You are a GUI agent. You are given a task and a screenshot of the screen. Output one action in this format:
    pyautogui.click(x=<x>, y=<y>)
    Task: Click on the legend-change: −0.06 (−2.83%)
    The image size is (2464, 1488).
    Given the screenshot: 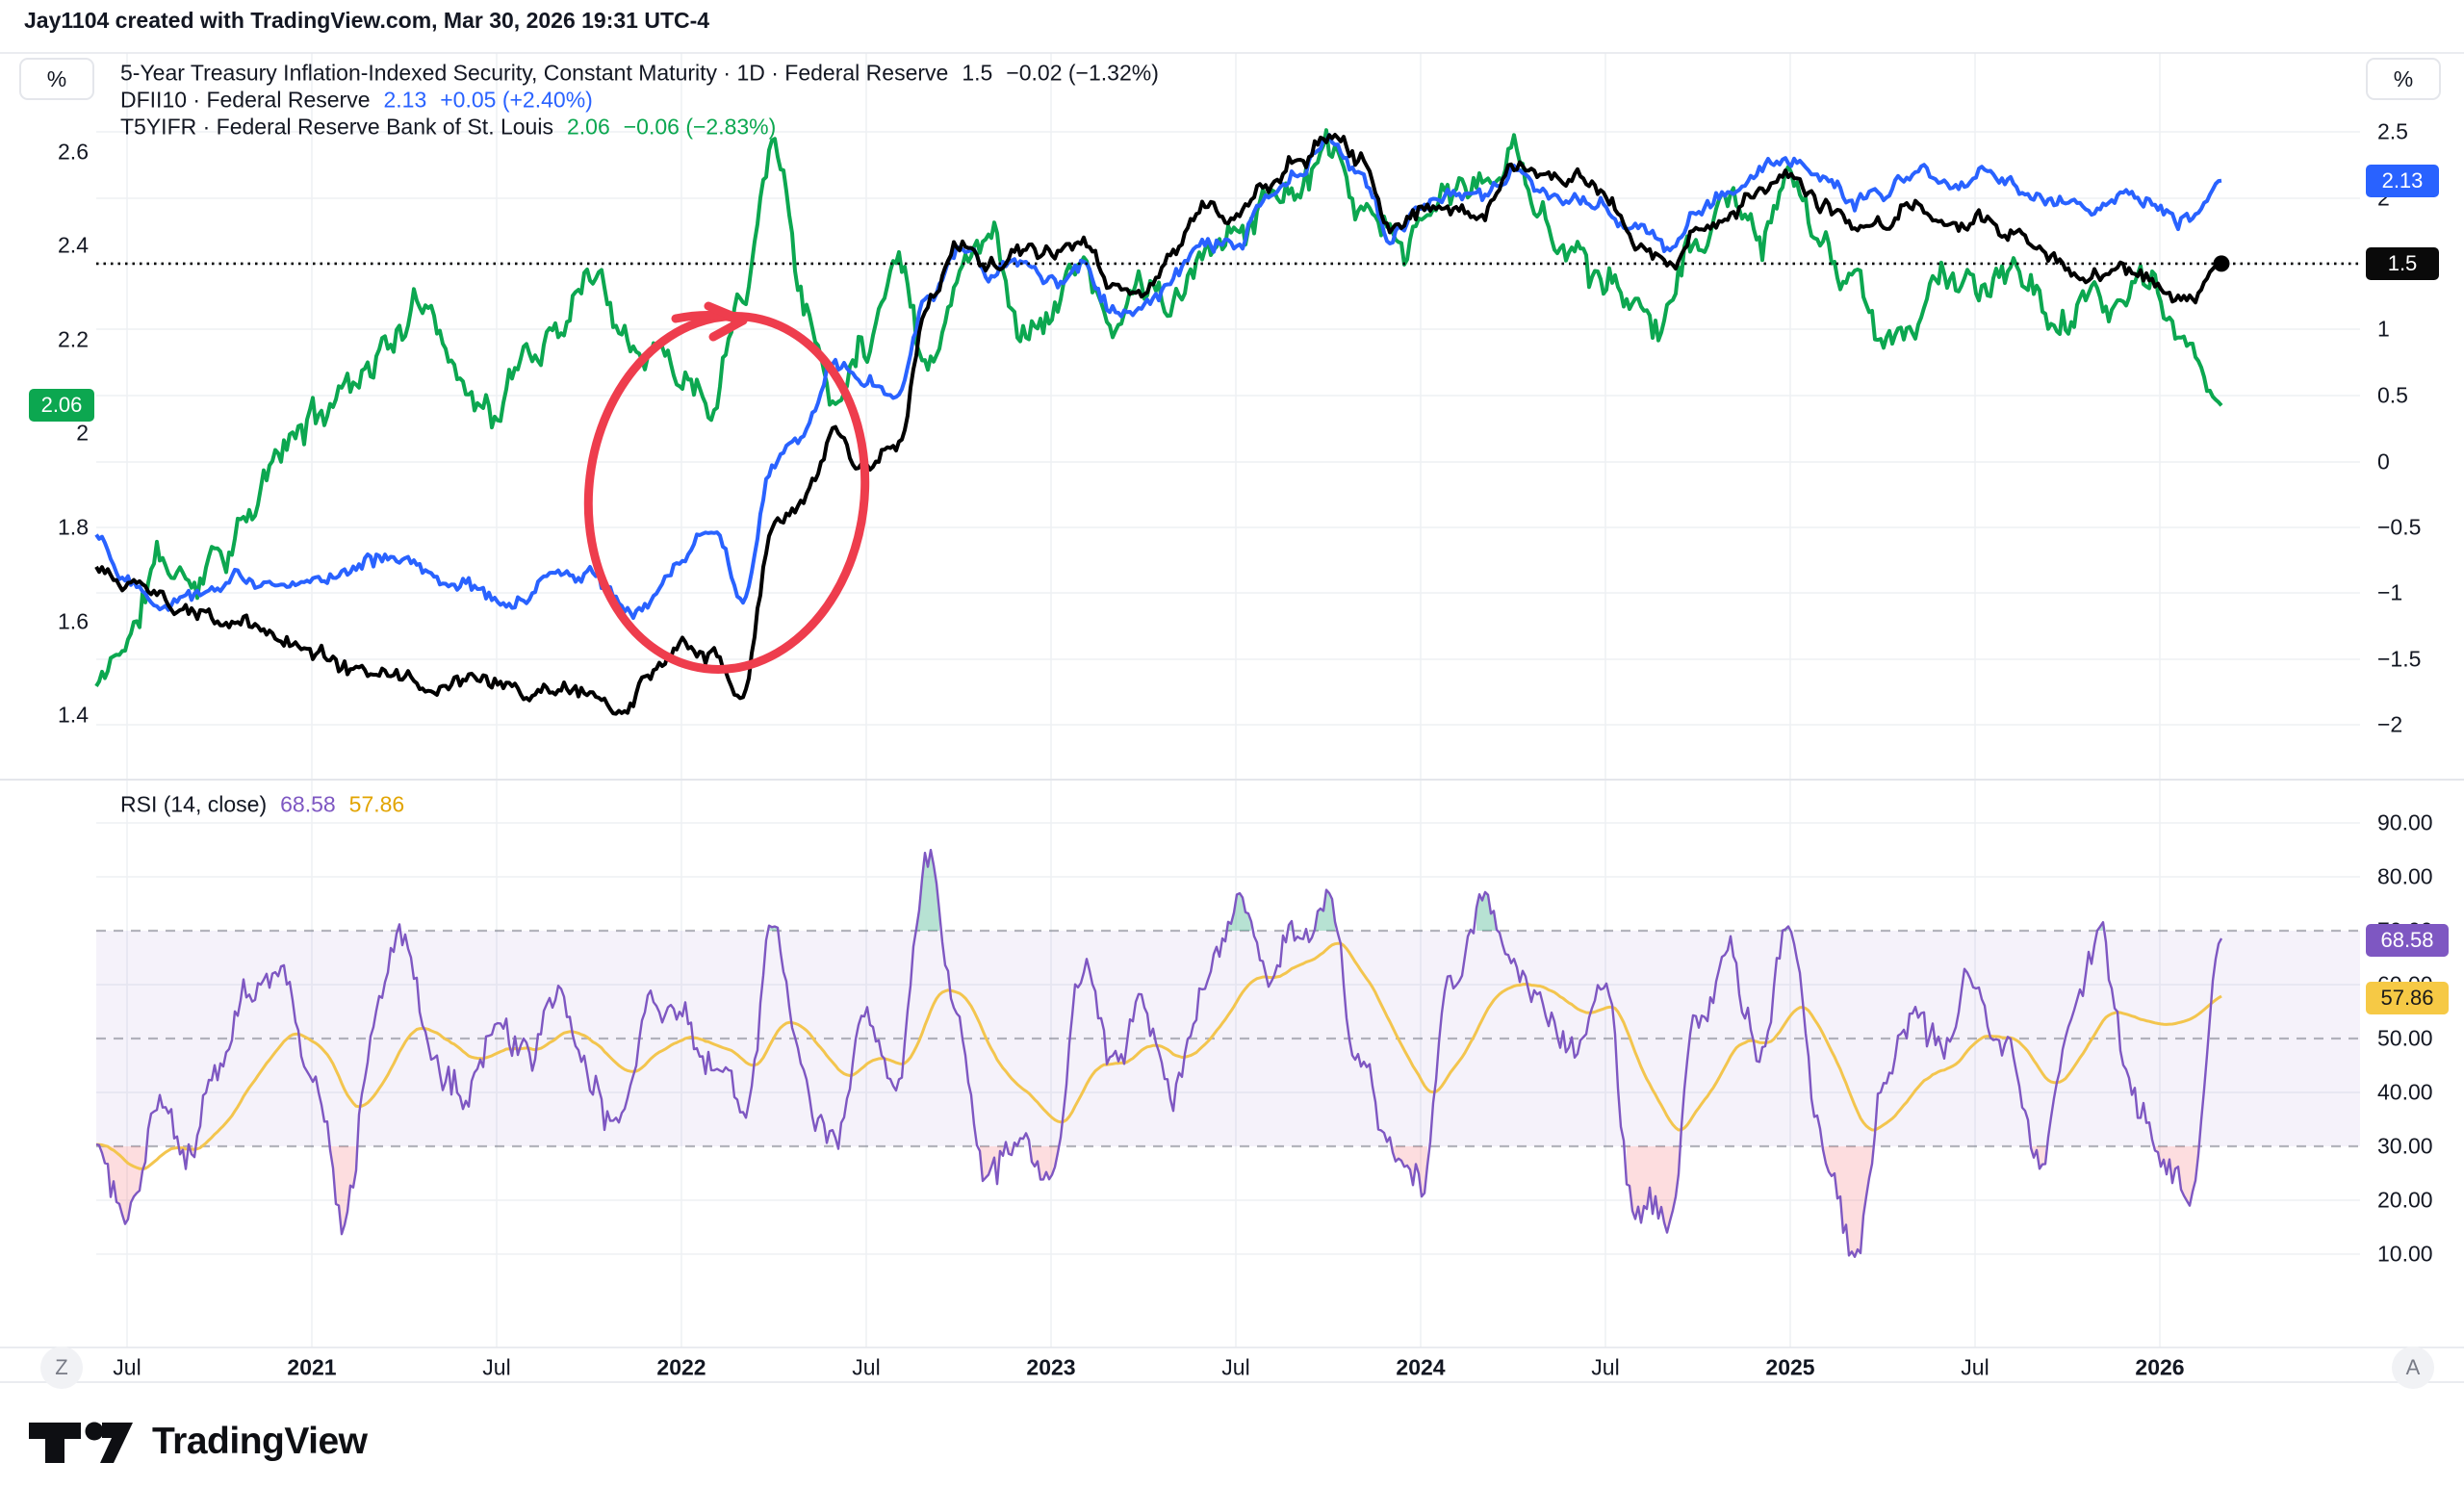 What is the action you would take?
    pyautogui.click(x=700, y=127)
    